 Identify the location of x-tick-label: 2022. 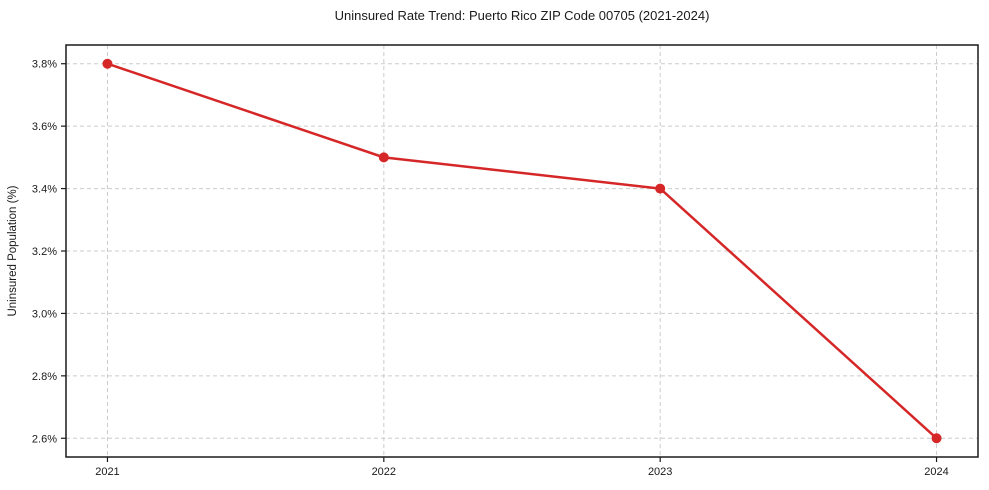
(384, 472).